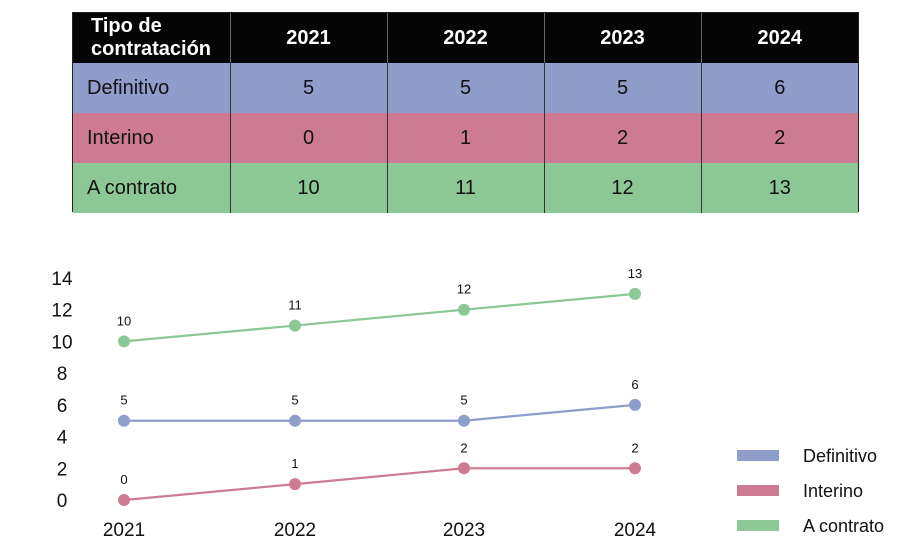 Image resolution: width=900 pixels, height=556 pixels. I want to click on table-cell: 1, so click(465, 138).